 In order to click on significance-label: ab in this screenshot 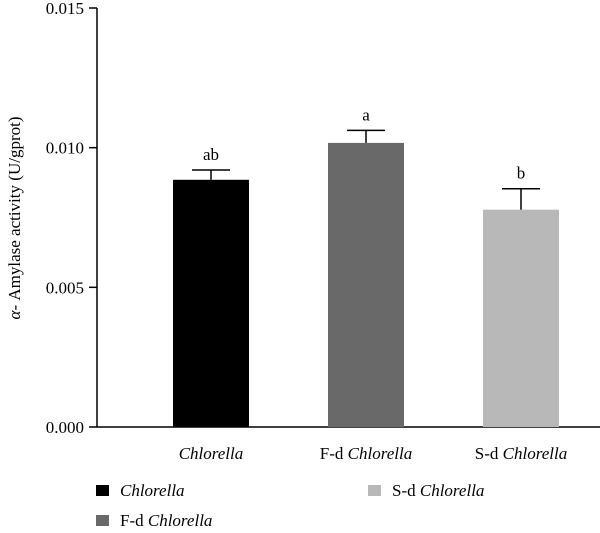, I will do `click(211, 154)`.